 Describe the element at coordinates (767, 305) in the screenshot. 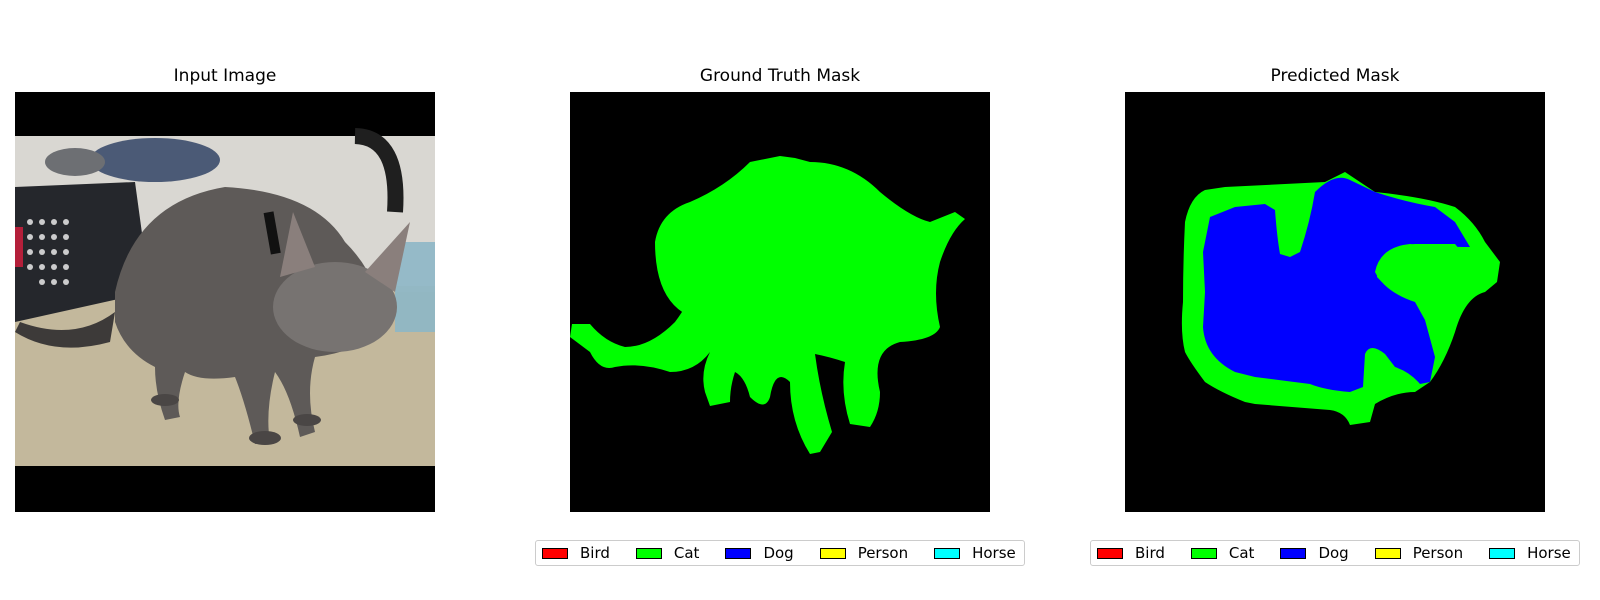

I see `cat-mask-region` at that location.